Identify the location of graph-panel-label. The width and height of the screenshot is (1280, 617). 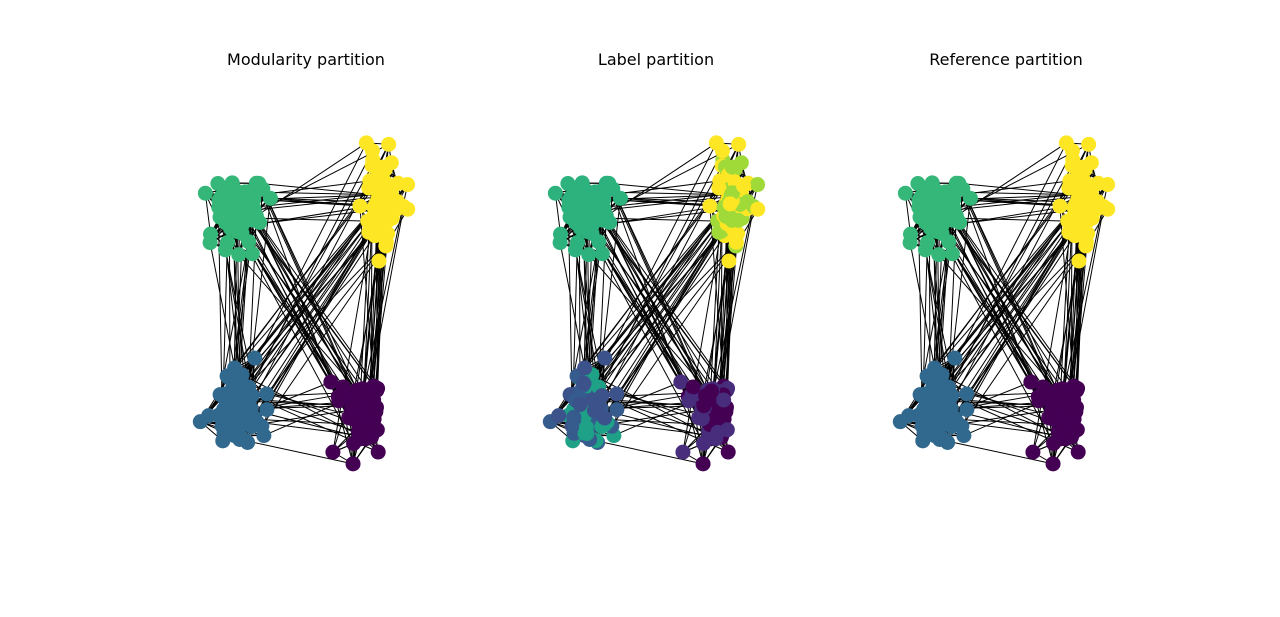
(654, 303).